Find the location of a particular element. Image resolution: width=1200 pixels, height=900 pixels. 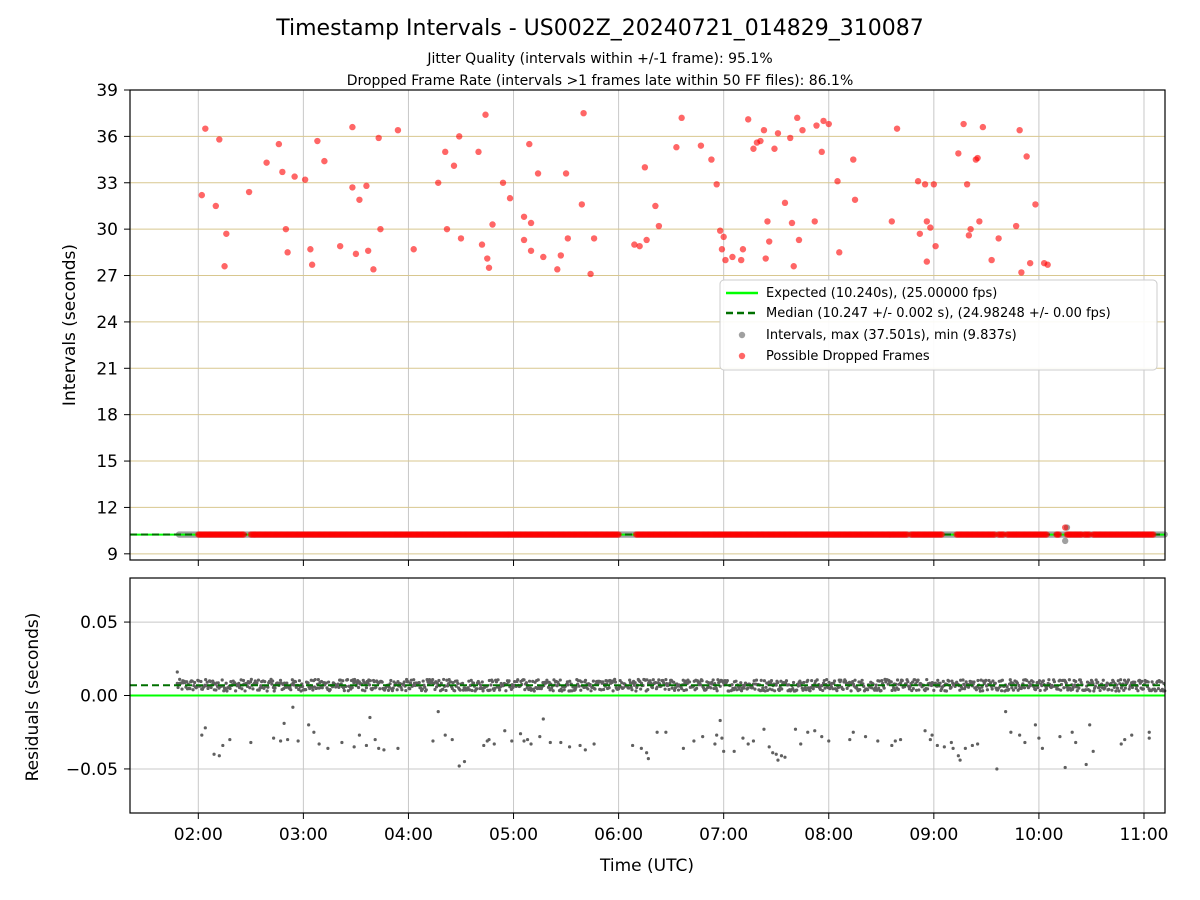

residuals-y-tick-label: 0.00 is located at coordinates (99, 697).